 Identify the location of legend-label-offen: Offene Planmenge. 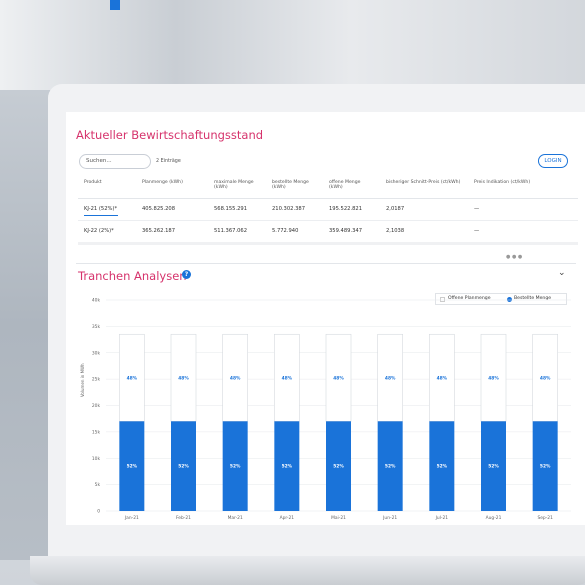
(469, 298).